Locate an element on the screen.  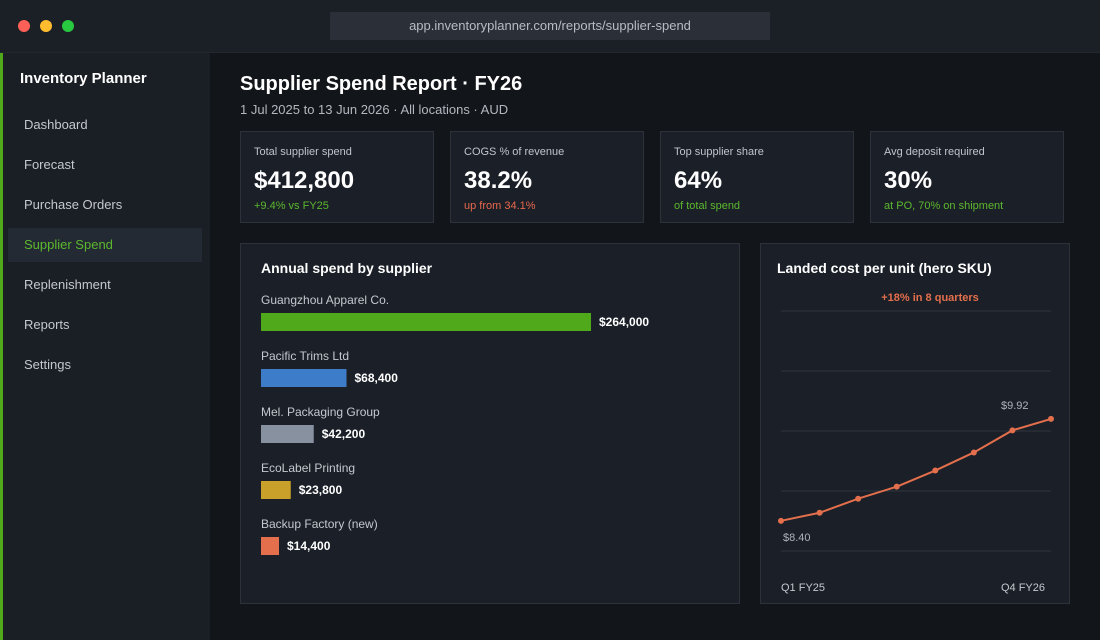
kpi-label: Total supplier spend is located at coordinates (303, 152).